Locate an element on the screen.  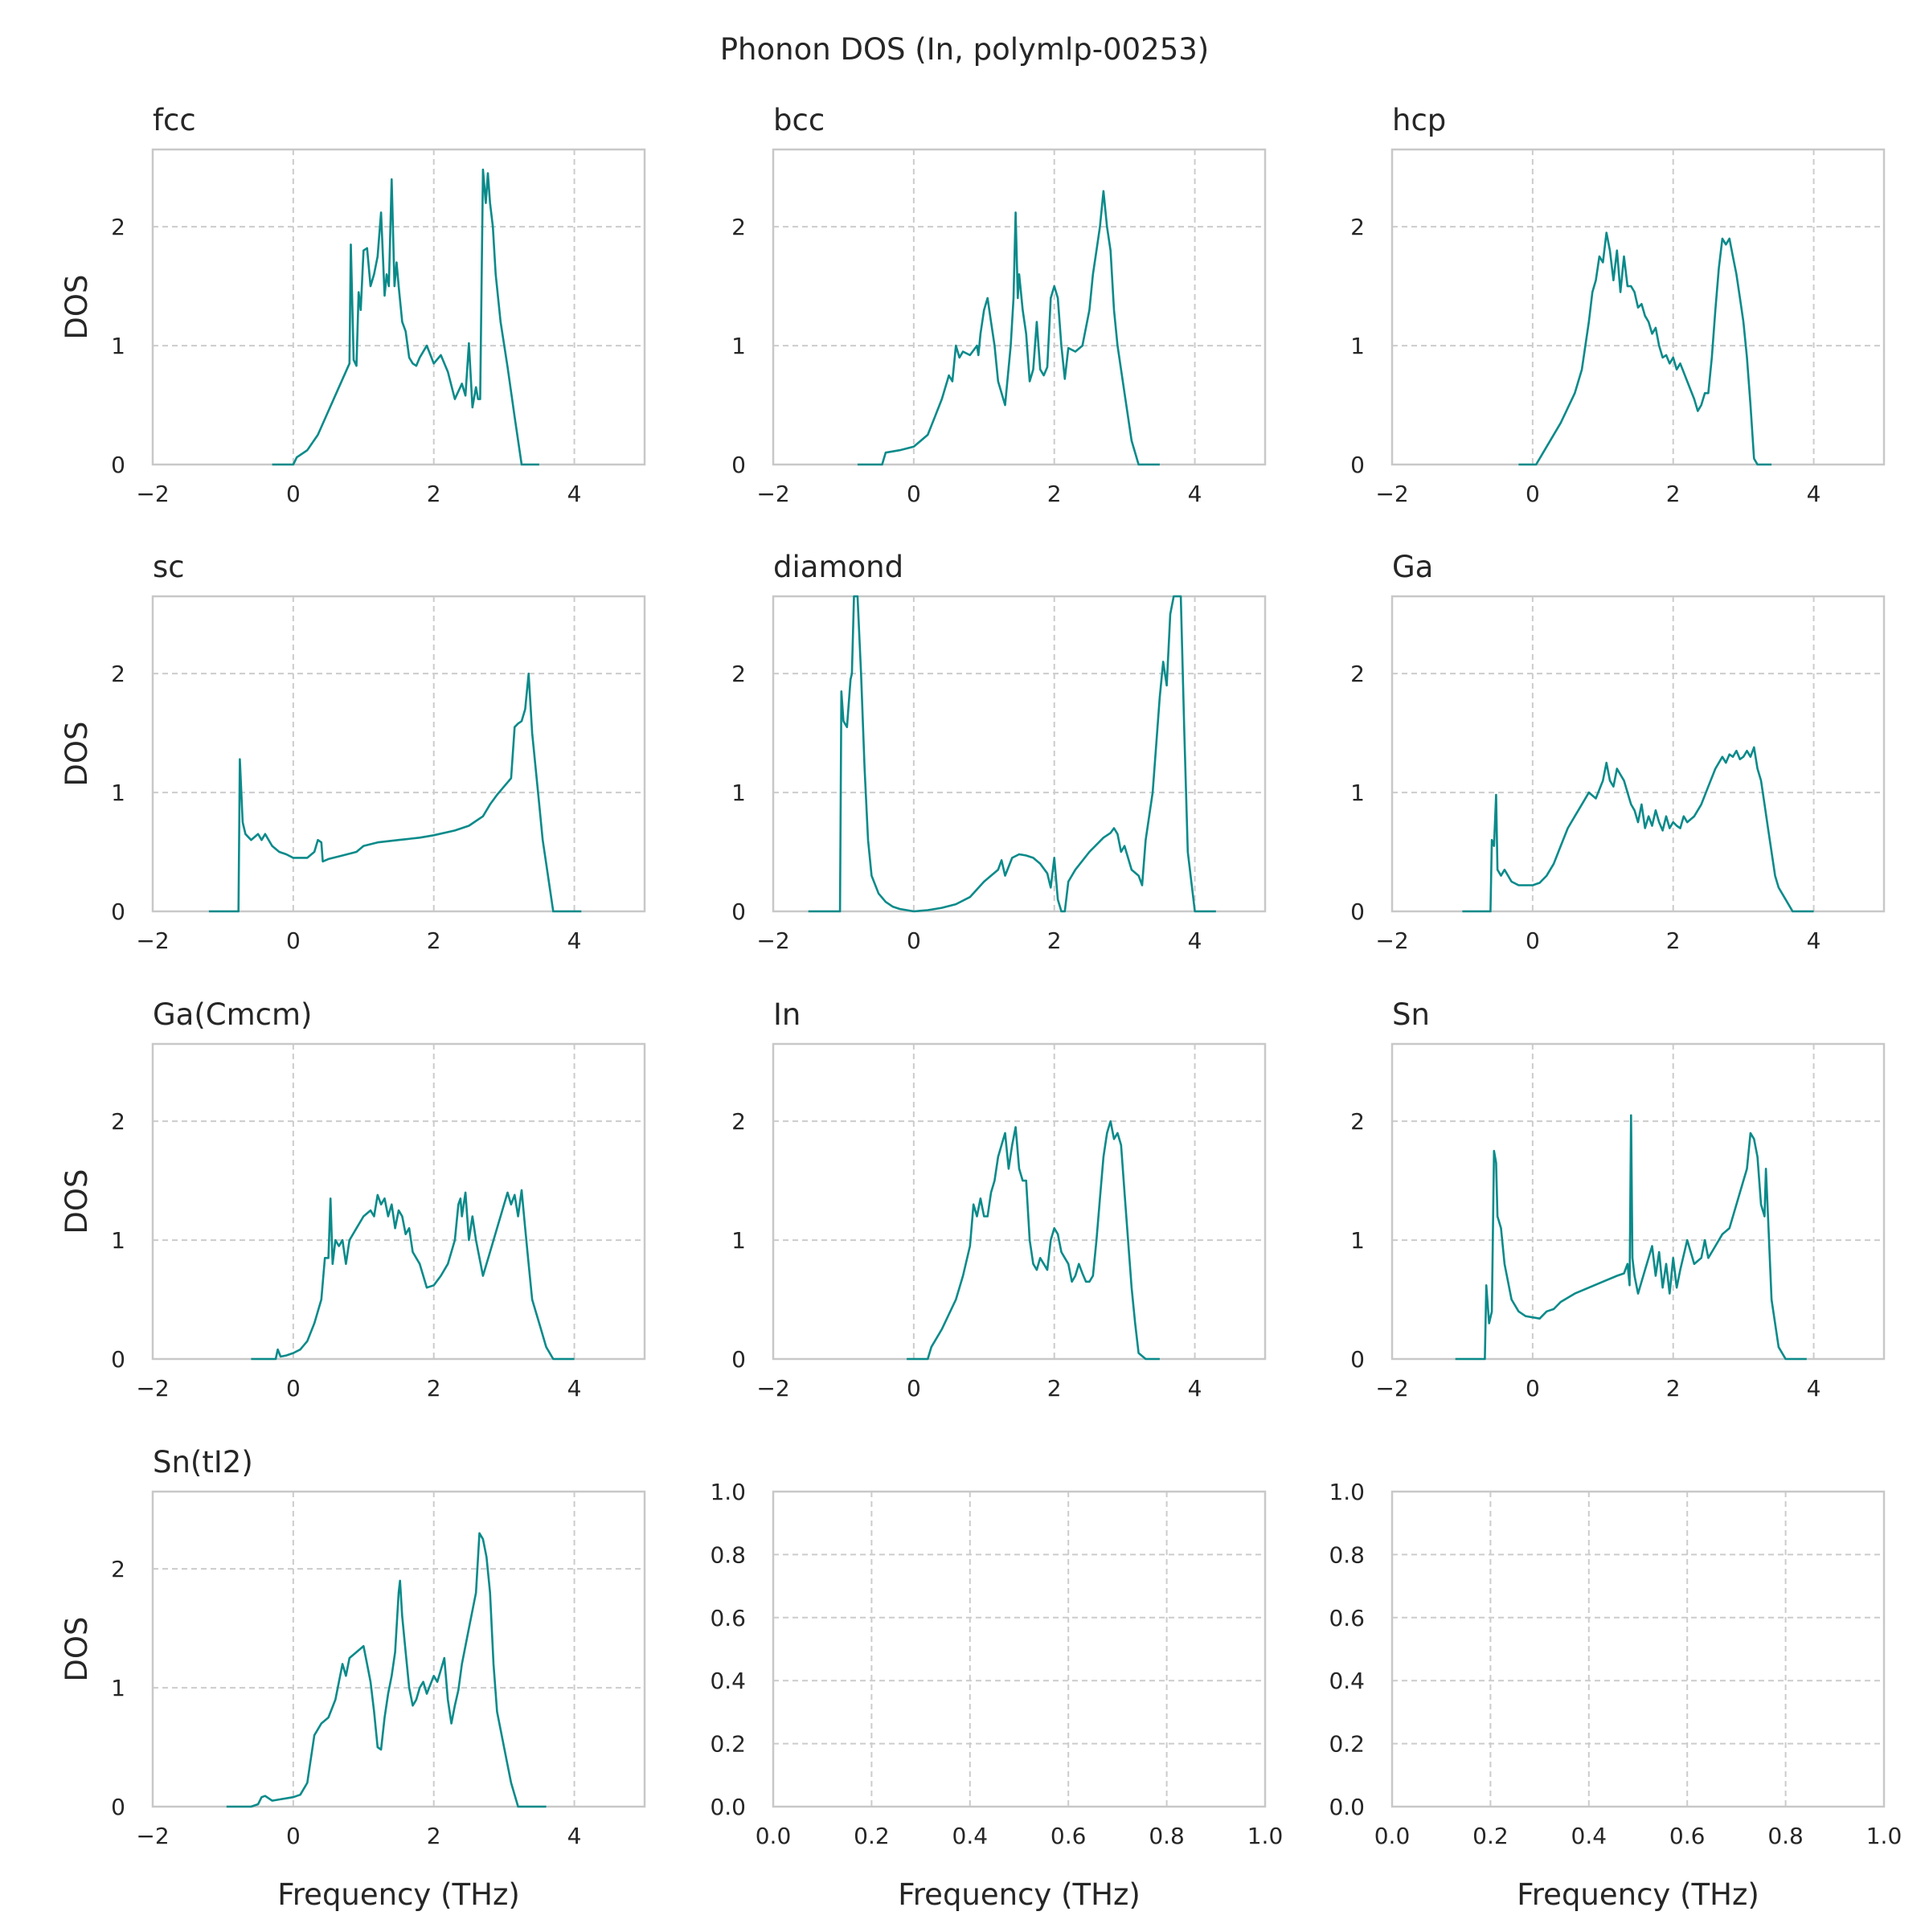
x-axis-label: Frequency (THz) is located at coordinates (398, 1894).